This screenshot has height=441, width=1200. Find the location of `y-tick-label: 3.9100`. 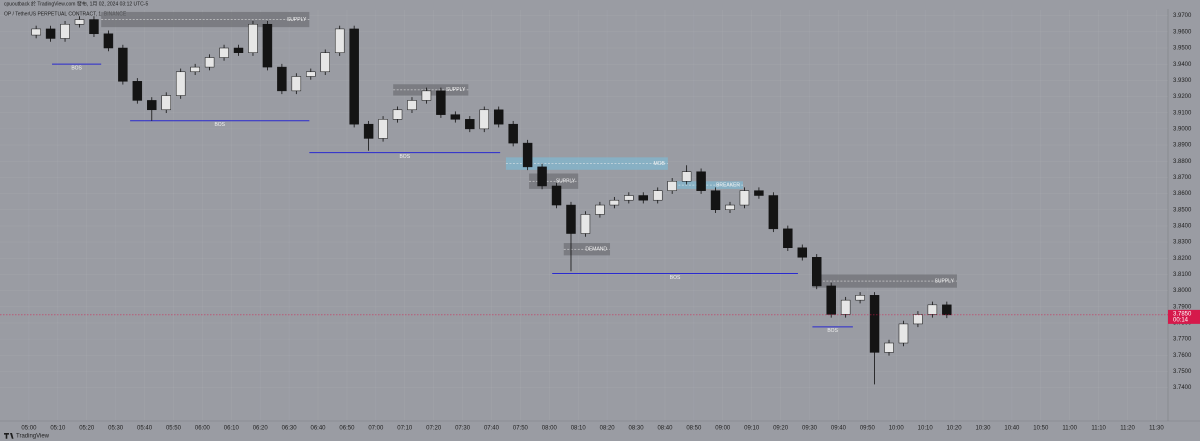

y-tick-label: 3.9100 is located at coordinates (1182, 113).